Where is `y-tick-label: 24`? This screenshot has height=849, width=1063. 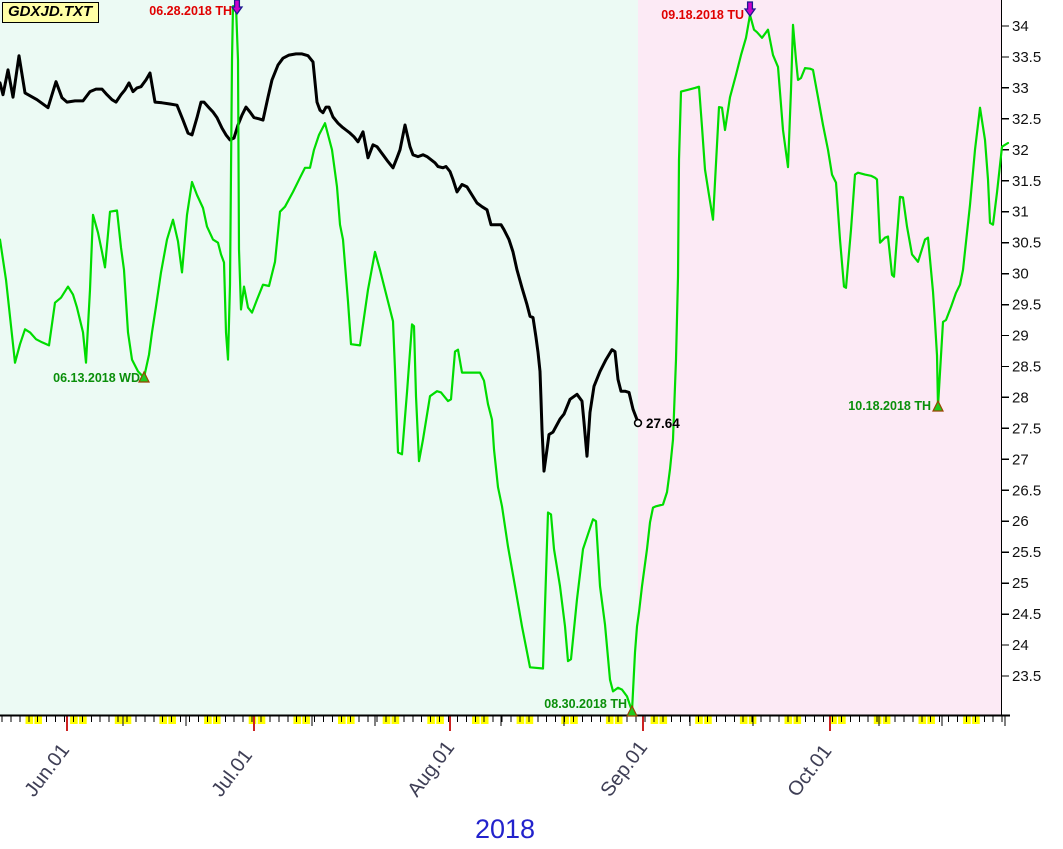 y-tick-label: 24 is located at coordinates (1020, 645).